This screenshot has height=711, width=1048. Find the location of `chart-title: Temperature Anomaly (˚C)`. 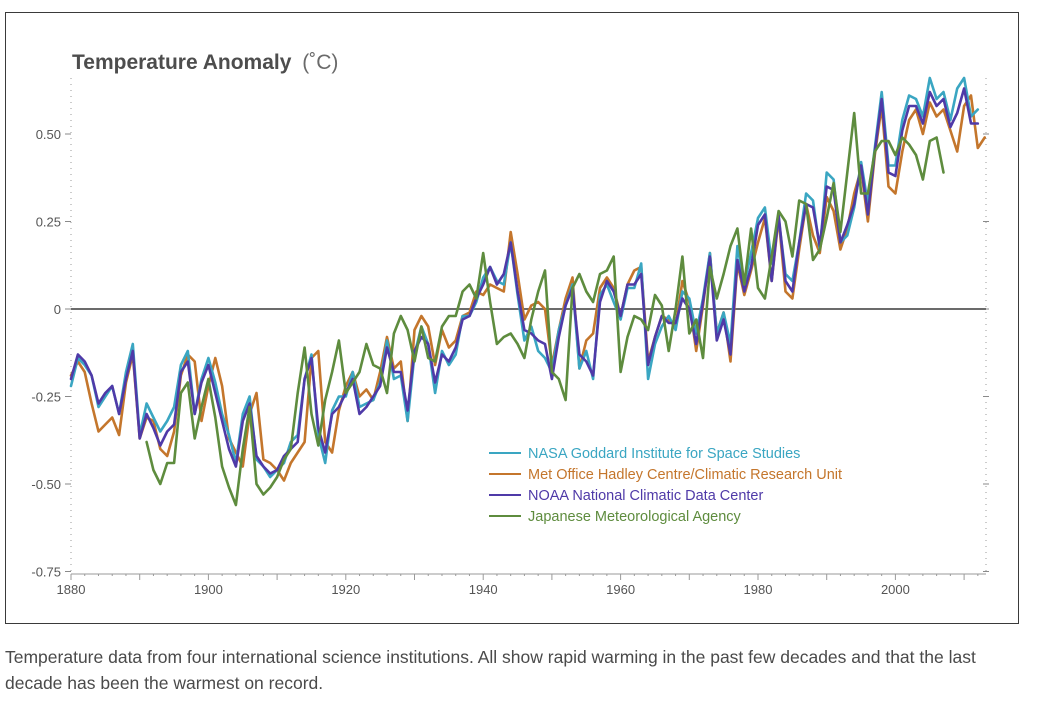

chart-title: Temperature Anomaly (˚C) is located at coordinates (205, 62).